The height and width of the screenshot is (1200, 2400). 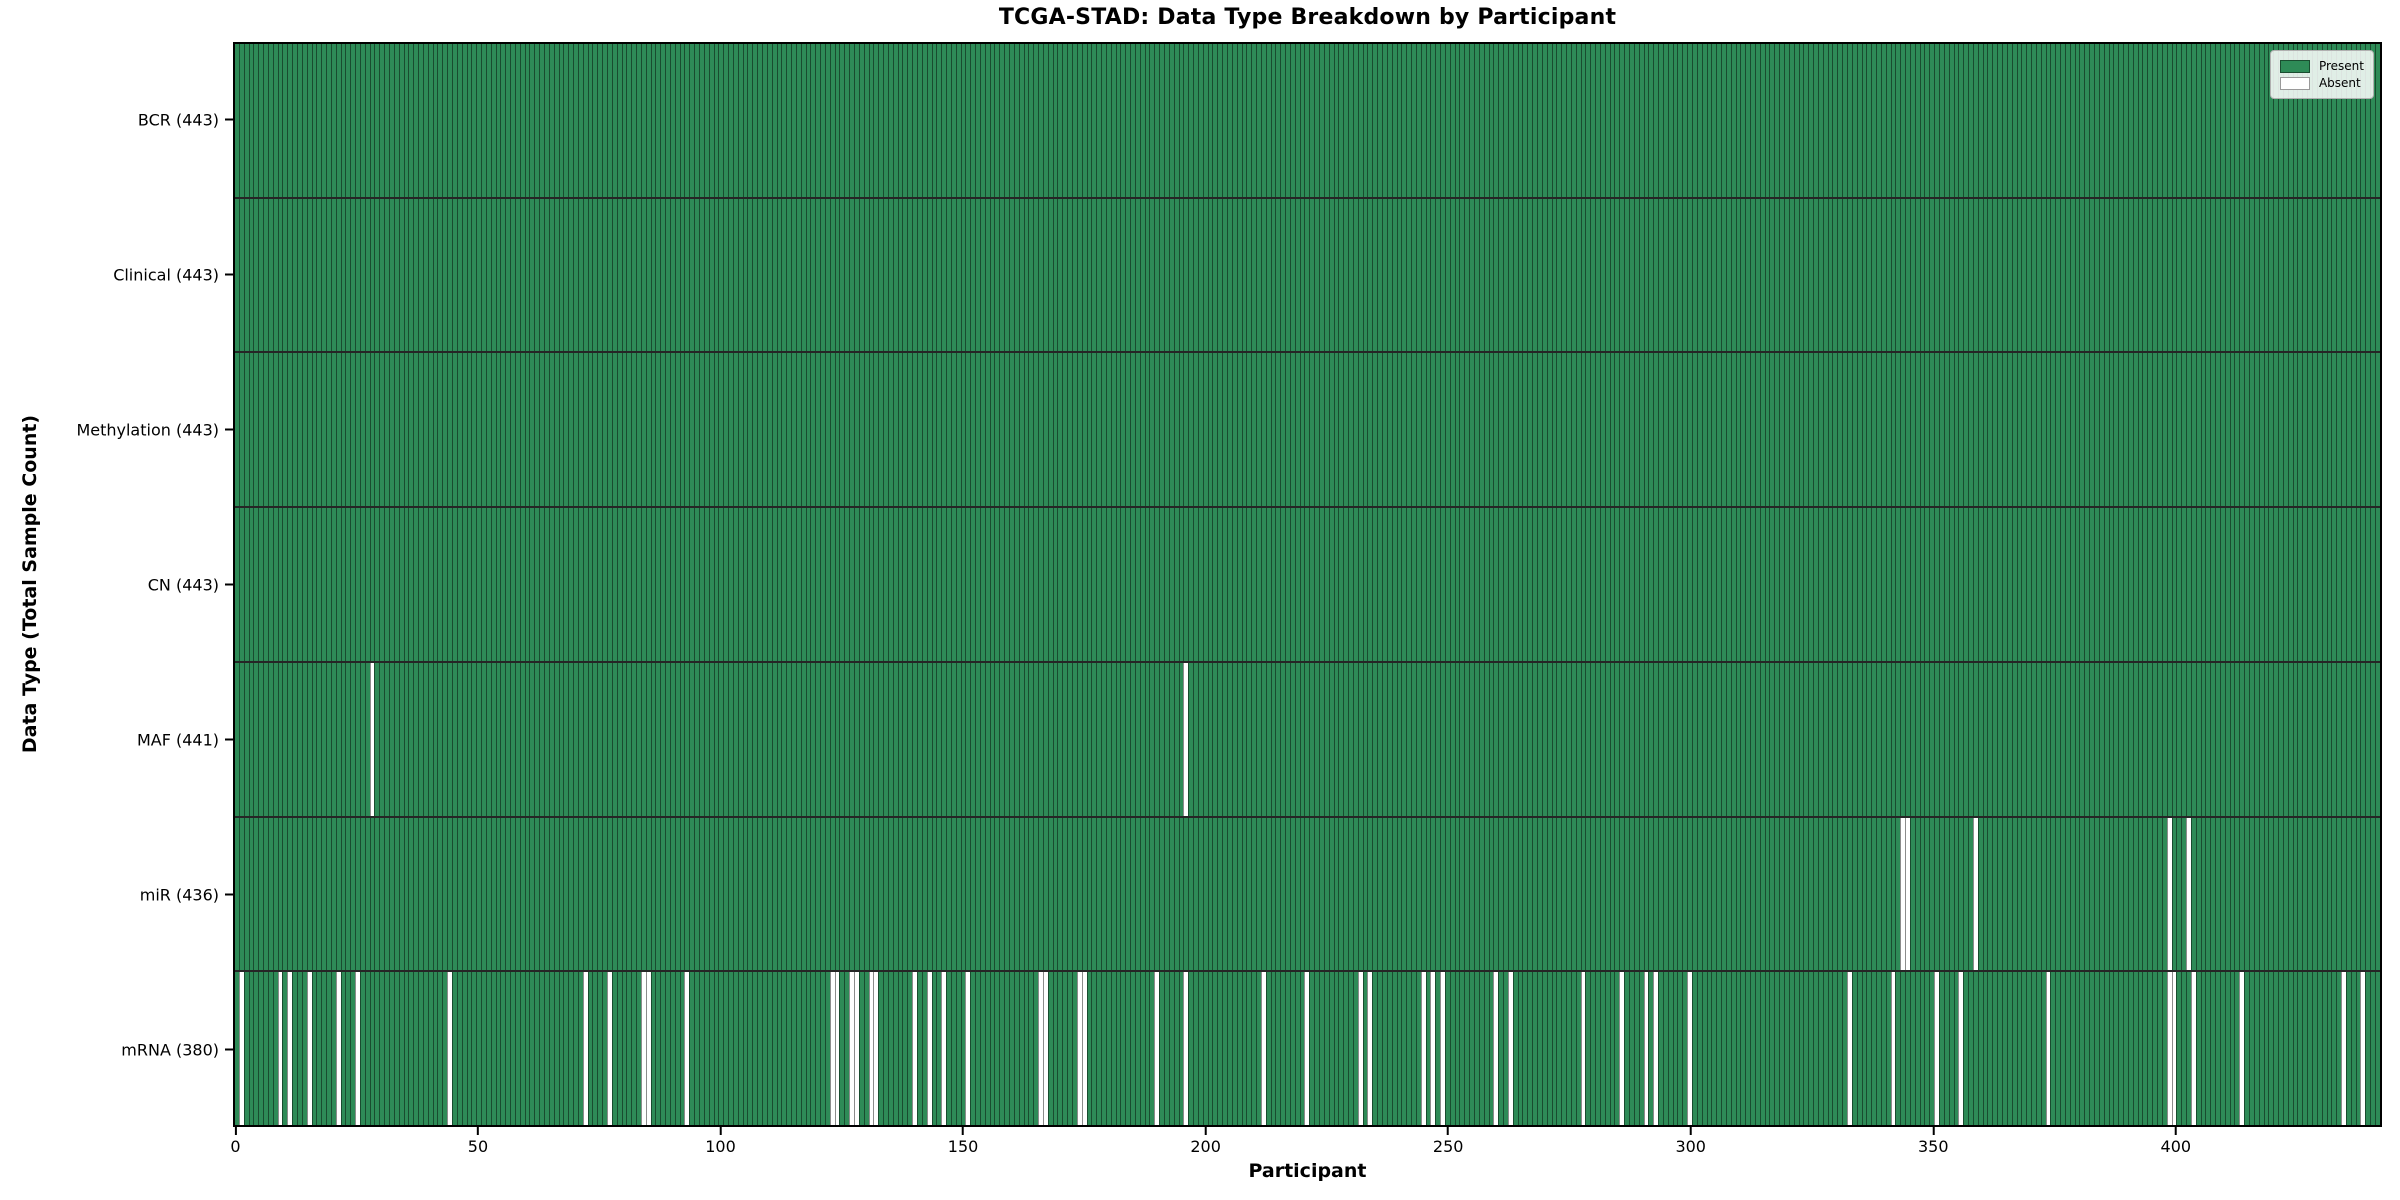 What do you see at coordinates (2176, 1146) in the screenshot?
I see `x-tick-label: 400` at bounding box center [2176, 1146].